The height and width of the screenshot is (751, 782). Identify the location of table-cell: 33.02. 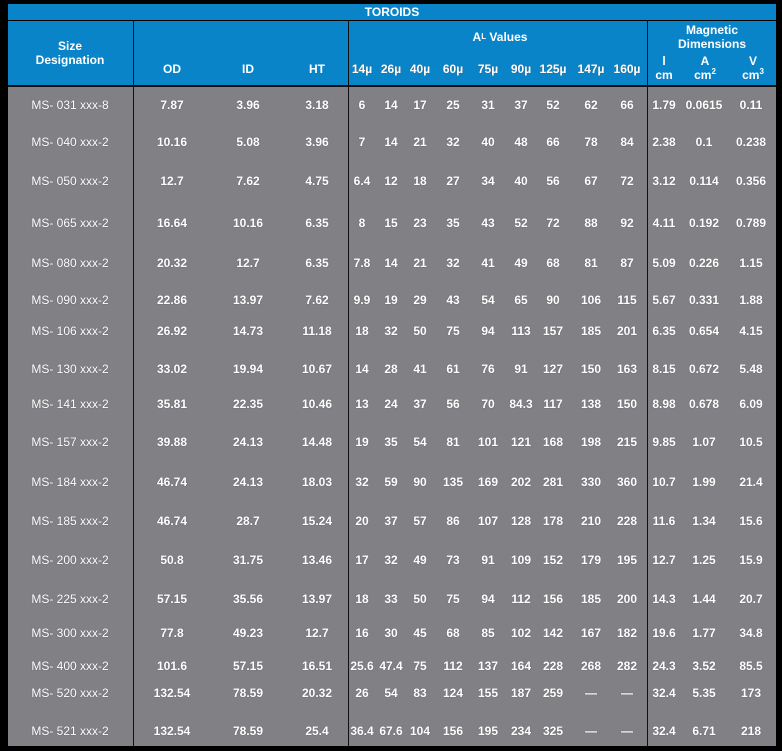
(172, 369).